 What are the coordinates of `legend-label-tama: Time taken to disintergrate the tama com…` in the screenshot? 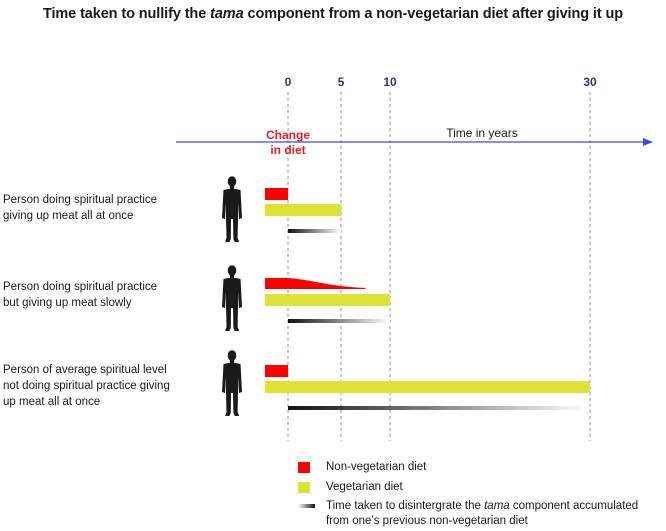 It's located at (482, 513).